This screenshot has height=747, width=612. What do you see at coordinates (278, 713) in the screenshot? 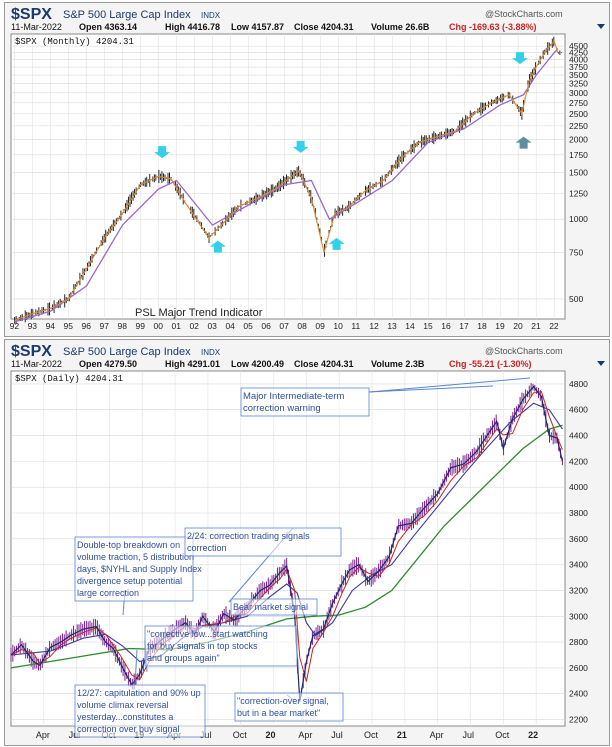
I see `annotation-text-line: but in a bear market"` at bounding box center [278, 713].